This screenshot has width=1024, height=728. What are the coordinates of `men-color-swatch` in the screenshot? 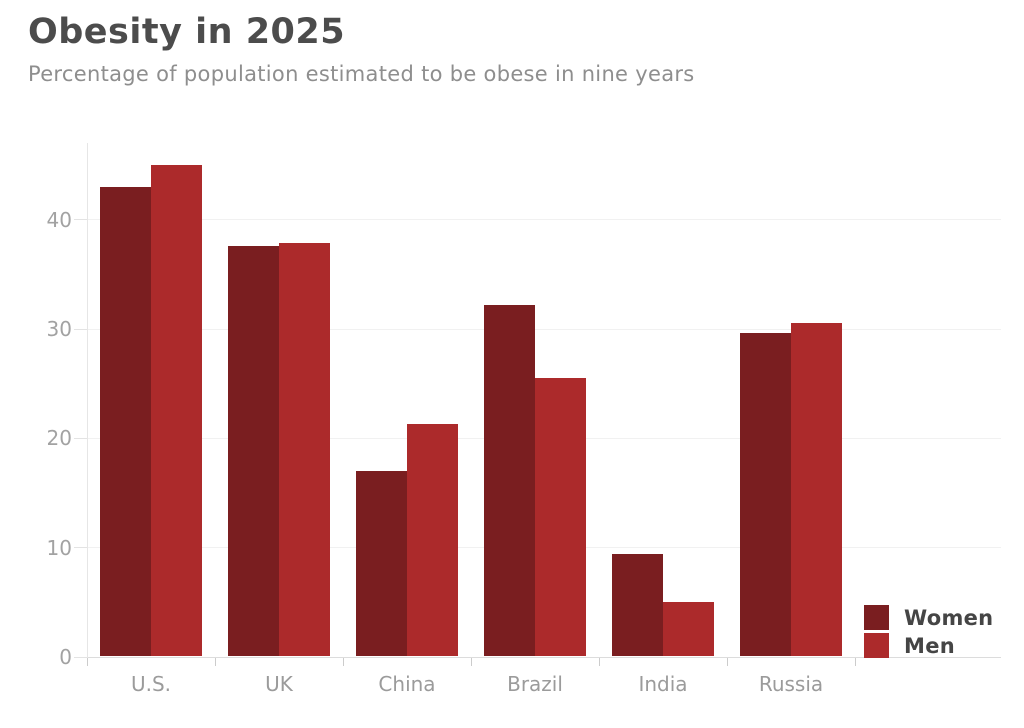 It's located at (876, 645).